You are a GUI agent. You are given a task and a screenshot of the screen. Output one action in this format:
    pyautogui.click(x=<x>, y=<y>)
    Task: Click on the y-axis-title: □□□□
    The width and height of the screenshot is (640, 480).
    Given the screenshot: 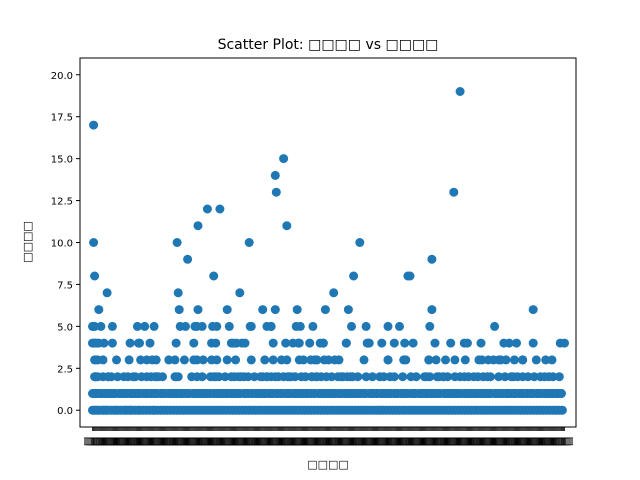 What is the action you would take?
    pyautogui.click(x=27, y=242)
    